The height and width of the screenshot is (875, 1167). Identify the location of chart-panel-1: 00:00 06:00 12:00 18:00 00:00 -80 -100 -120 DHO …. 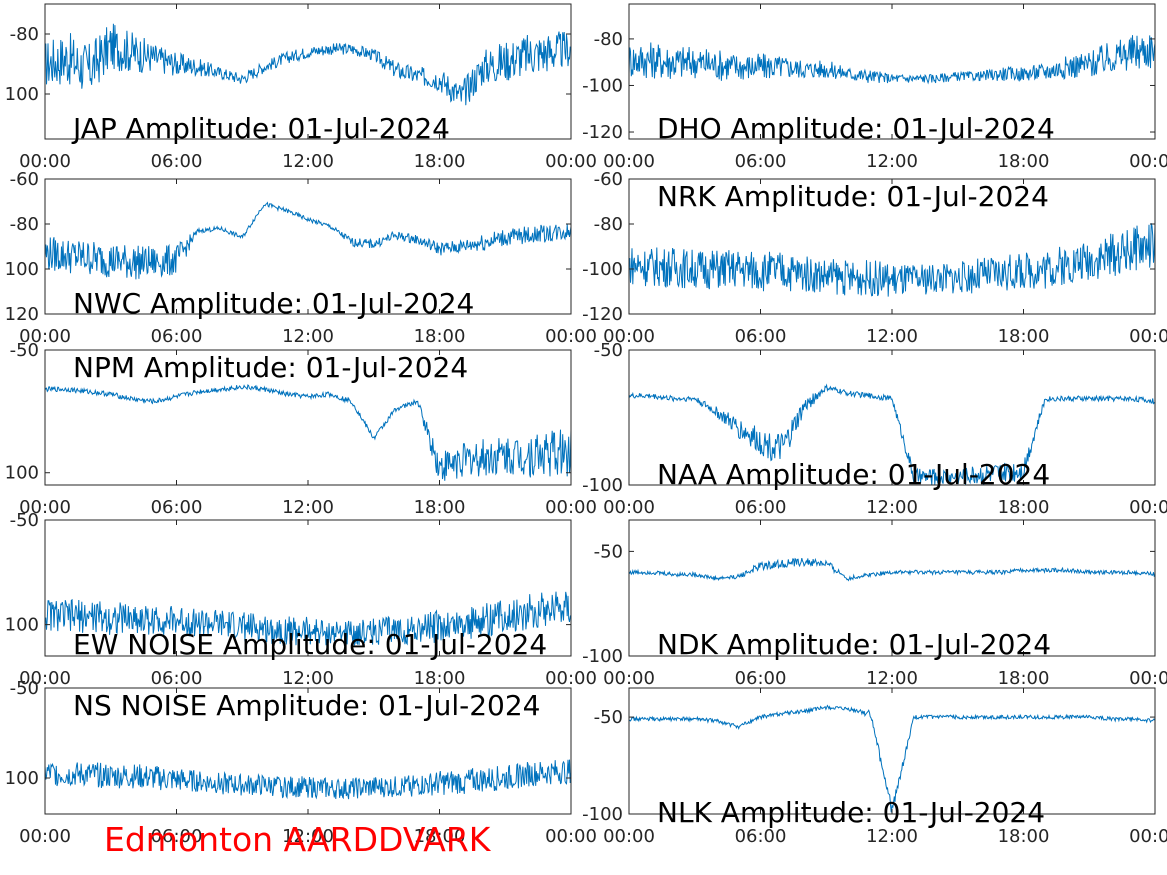
(874, 87).